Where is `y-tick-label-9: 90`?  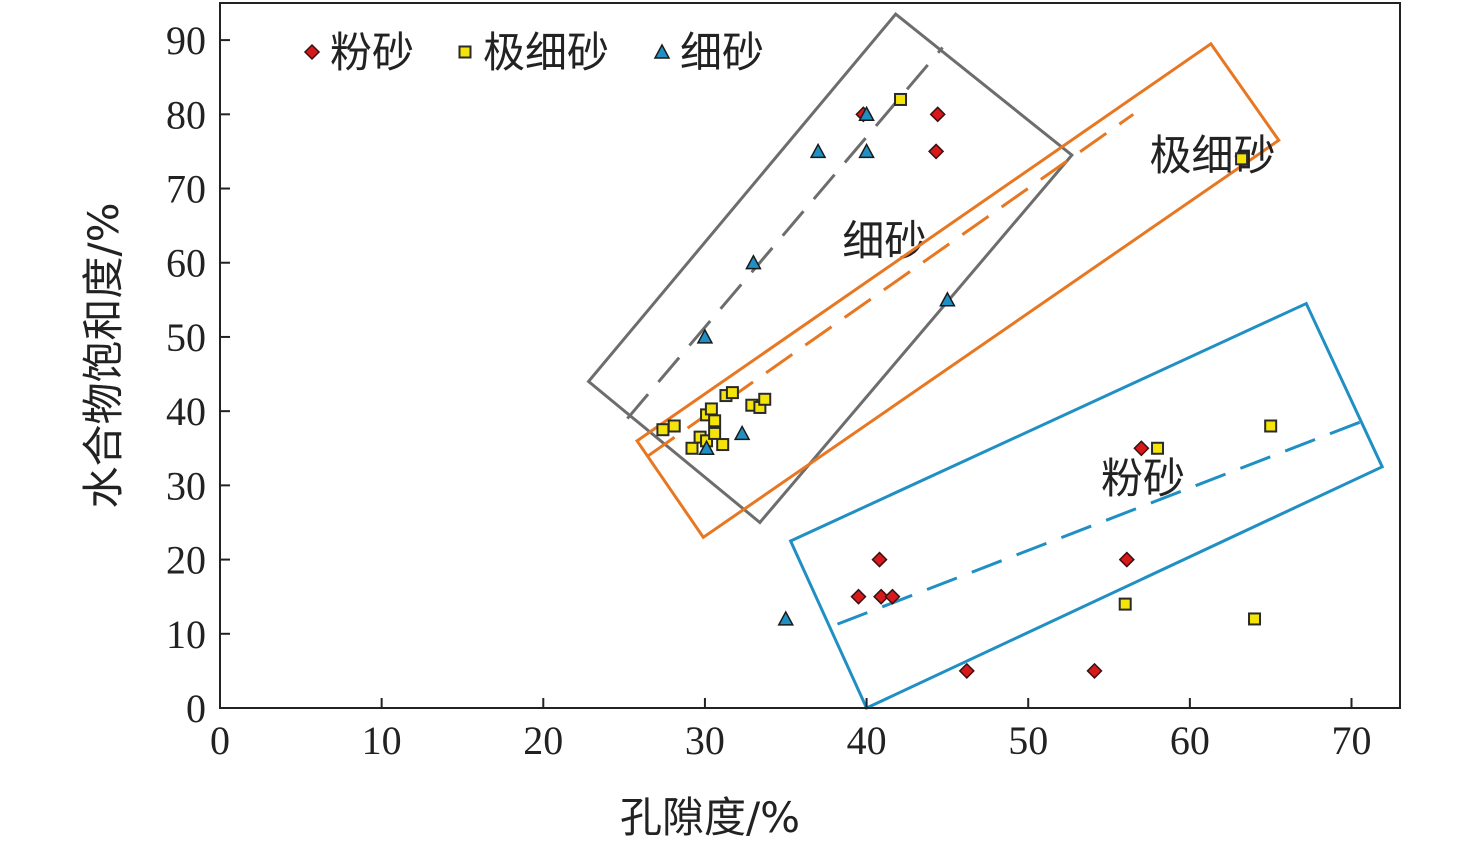
y-tick-label-9: 90 is located at coordinates (186, 40).